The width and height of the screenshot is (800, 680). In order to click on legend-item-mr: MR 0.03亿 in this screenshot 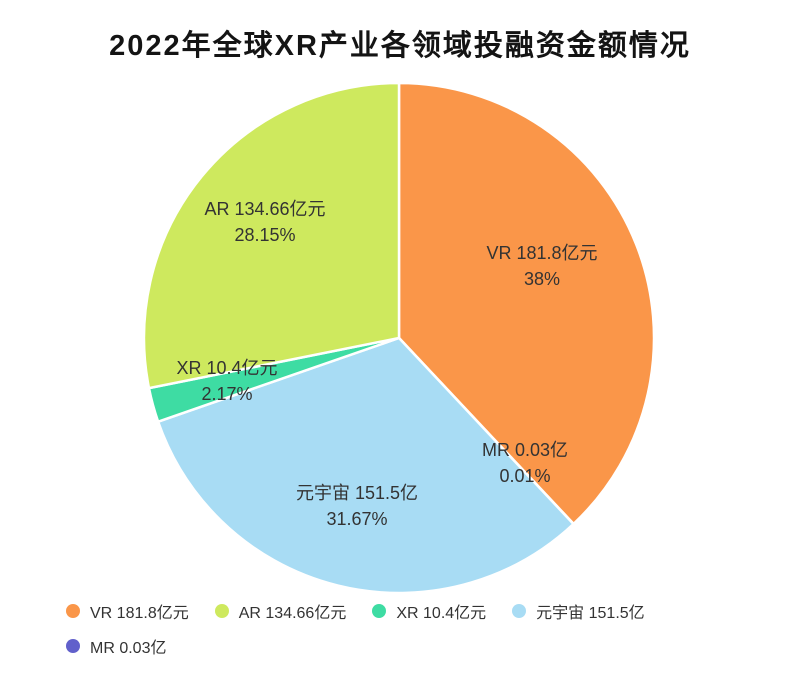, I will do `click(116, 646)`.